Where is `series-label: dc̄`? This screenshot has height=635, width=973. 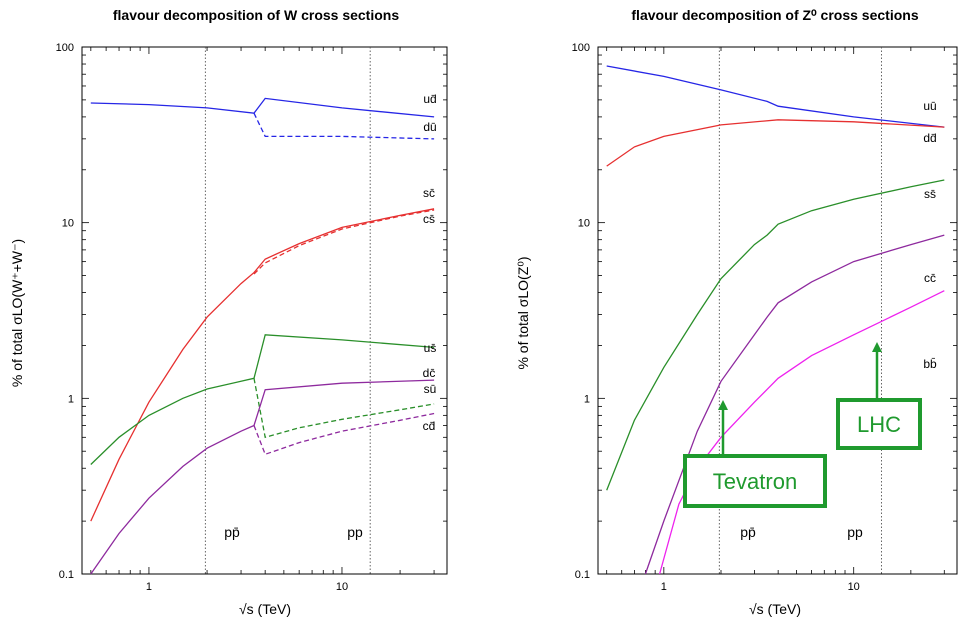
series-label: dc̄ is located at coordinates (429, 373).